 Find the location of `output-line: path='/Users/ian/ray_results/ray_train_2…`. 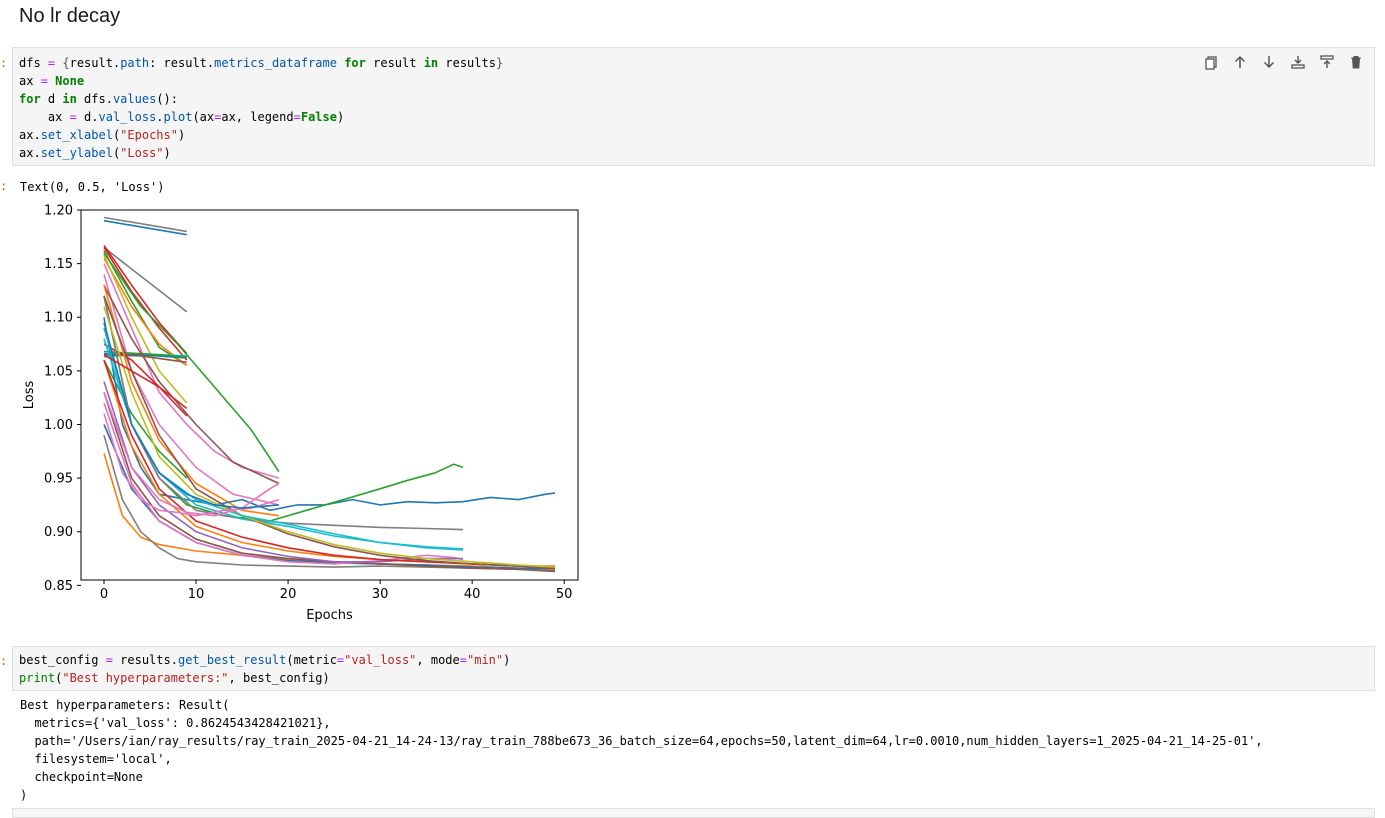

output-line: path='/Users/ian/ray_results/ray_train_2… is located at coordinates (641, 741).